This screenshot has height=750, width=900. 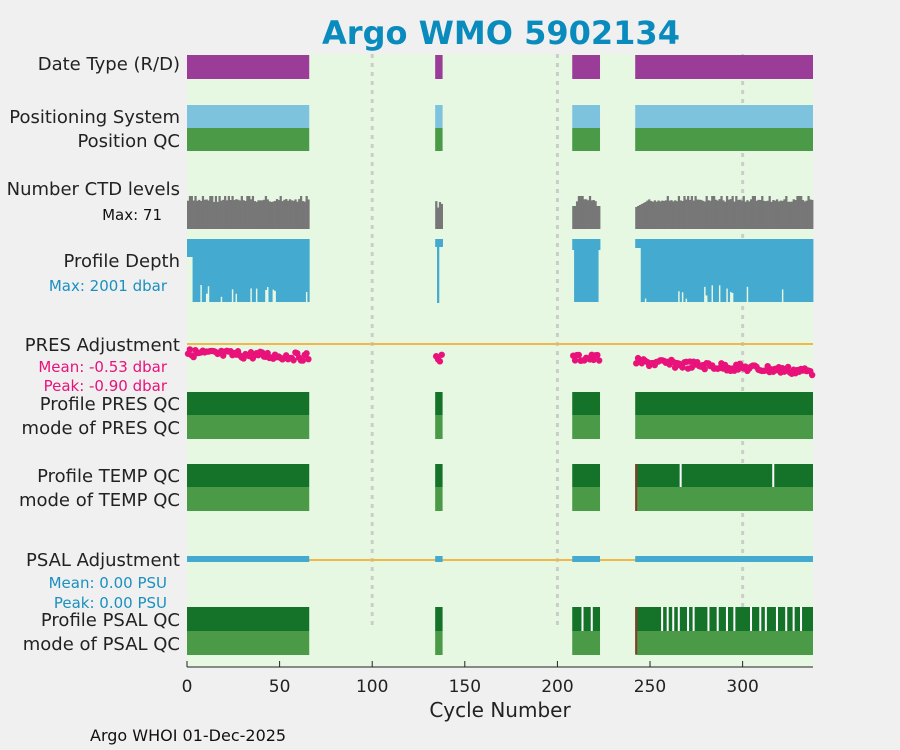 What do you see at coordinates (187, 687) in the screenshot?
I see `x-tick-label-0: 0` at bounding box center [187, 687].